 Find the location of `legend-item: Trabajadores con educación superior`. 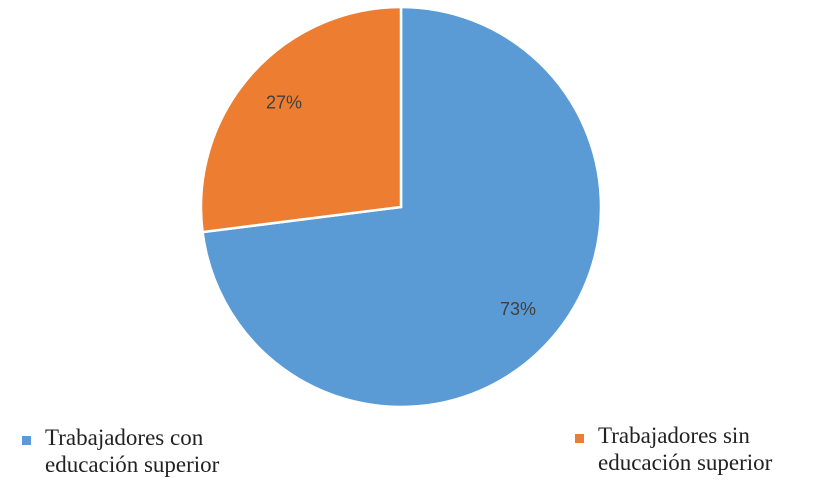

legend-item: Trabajadores con educación superior is located at coordinates (129, 451).